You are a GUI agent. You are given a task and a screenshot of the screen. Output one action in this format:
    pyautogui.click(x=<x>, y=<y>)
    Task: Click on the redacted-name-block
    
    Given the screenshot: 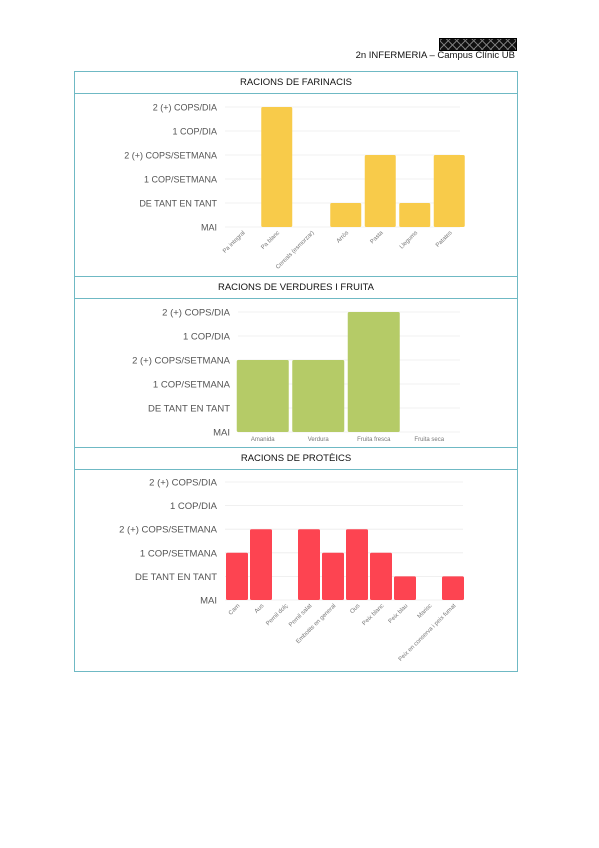 What is the action you would take?
    pyautogui.click(x=478, y=44)
    